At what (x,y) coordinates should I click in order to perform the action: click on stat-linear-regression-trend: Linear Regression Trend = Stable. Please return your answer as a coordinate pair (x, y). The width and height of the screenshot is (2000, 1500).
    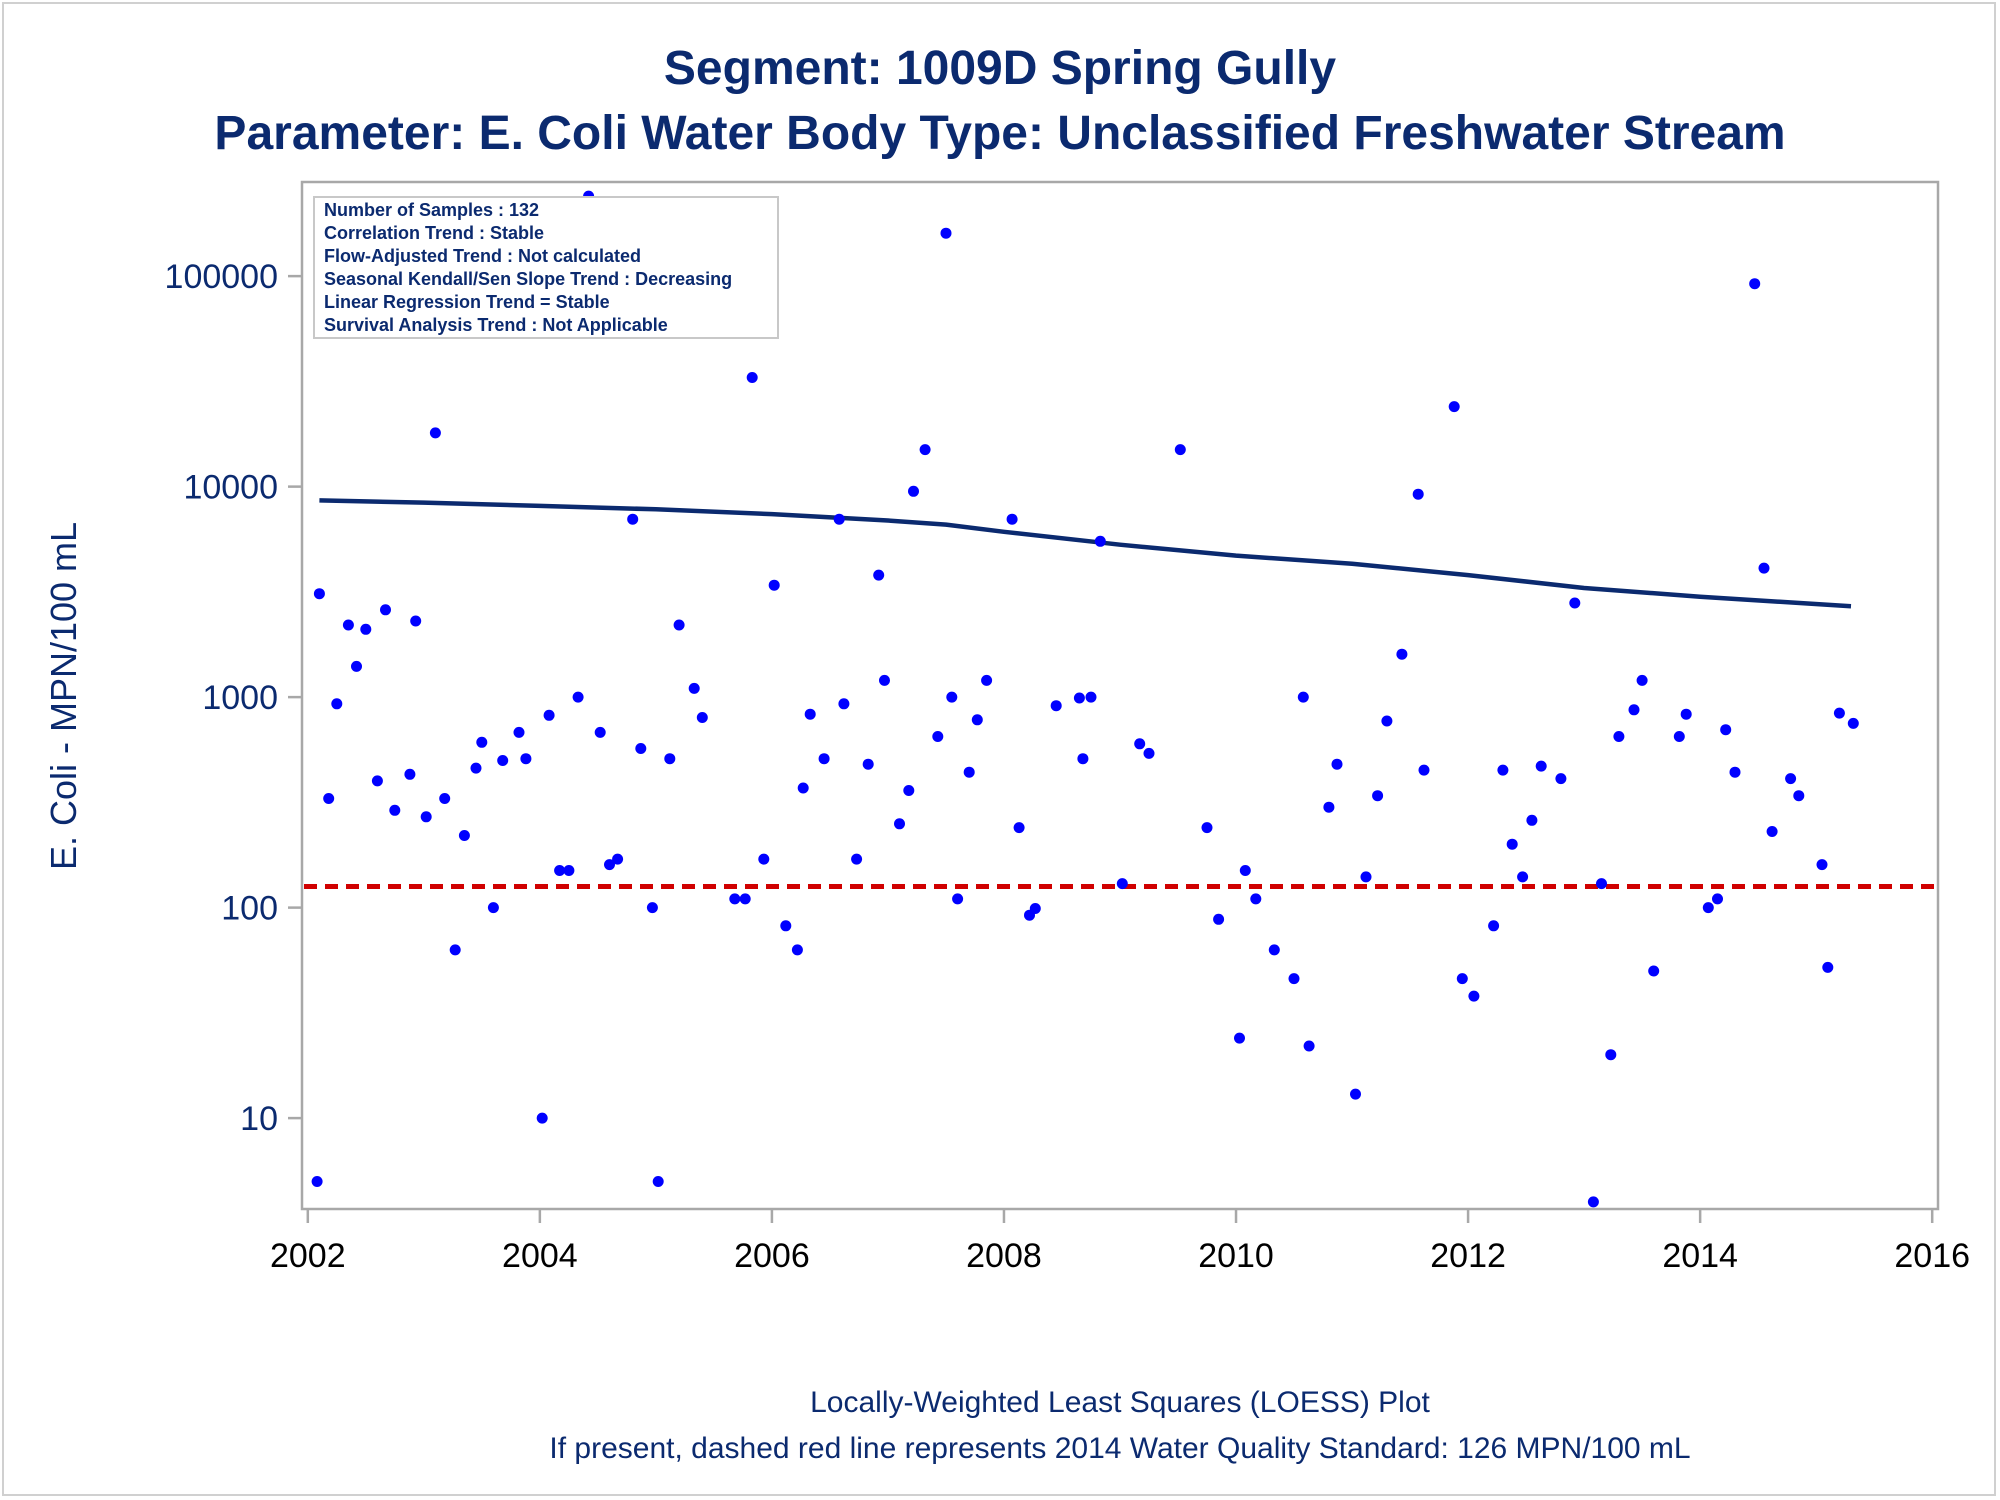
    Looking at the image, I should click on (467, 302).